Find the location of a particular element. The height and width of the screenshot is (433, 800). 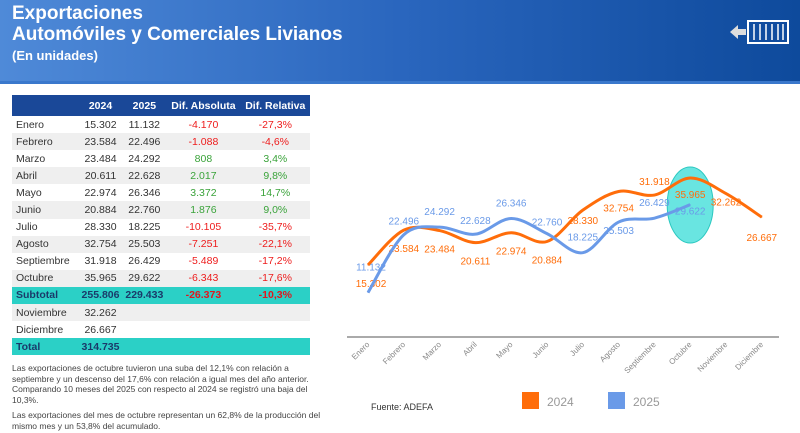

table-cell: 3.372 is located at coordinates (203, 192).